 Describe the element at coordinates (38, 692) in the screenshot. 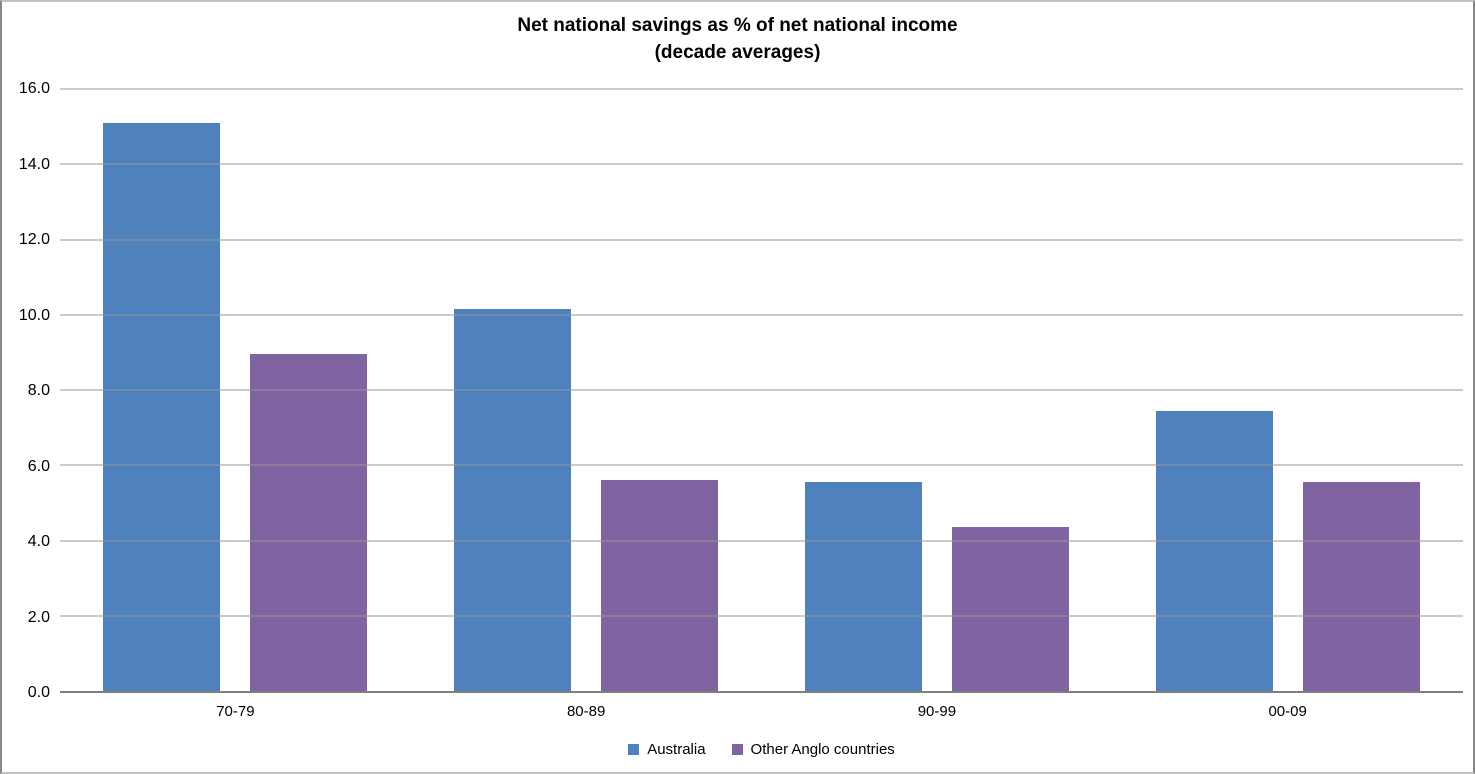

I see `y-axis-tick-label: 0.0` at that location.